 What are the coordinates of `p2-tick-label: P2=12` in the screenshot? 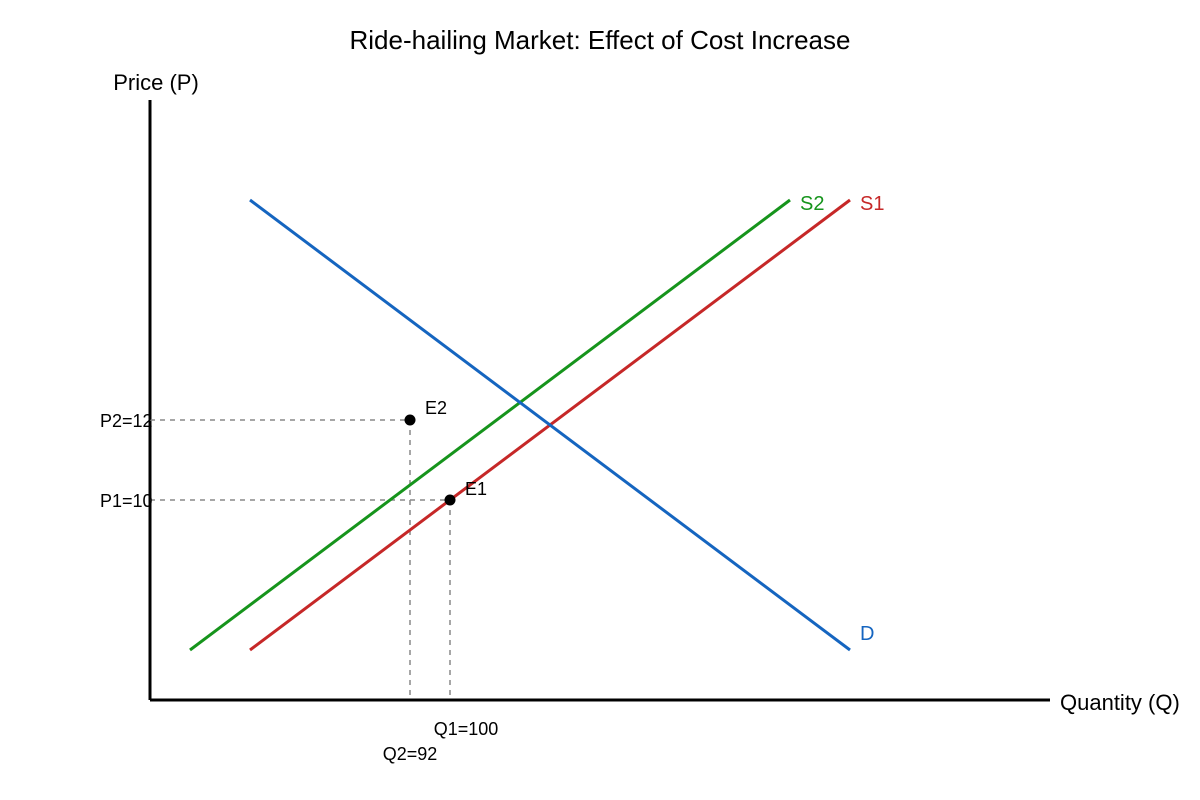 It's located at (126, 421).